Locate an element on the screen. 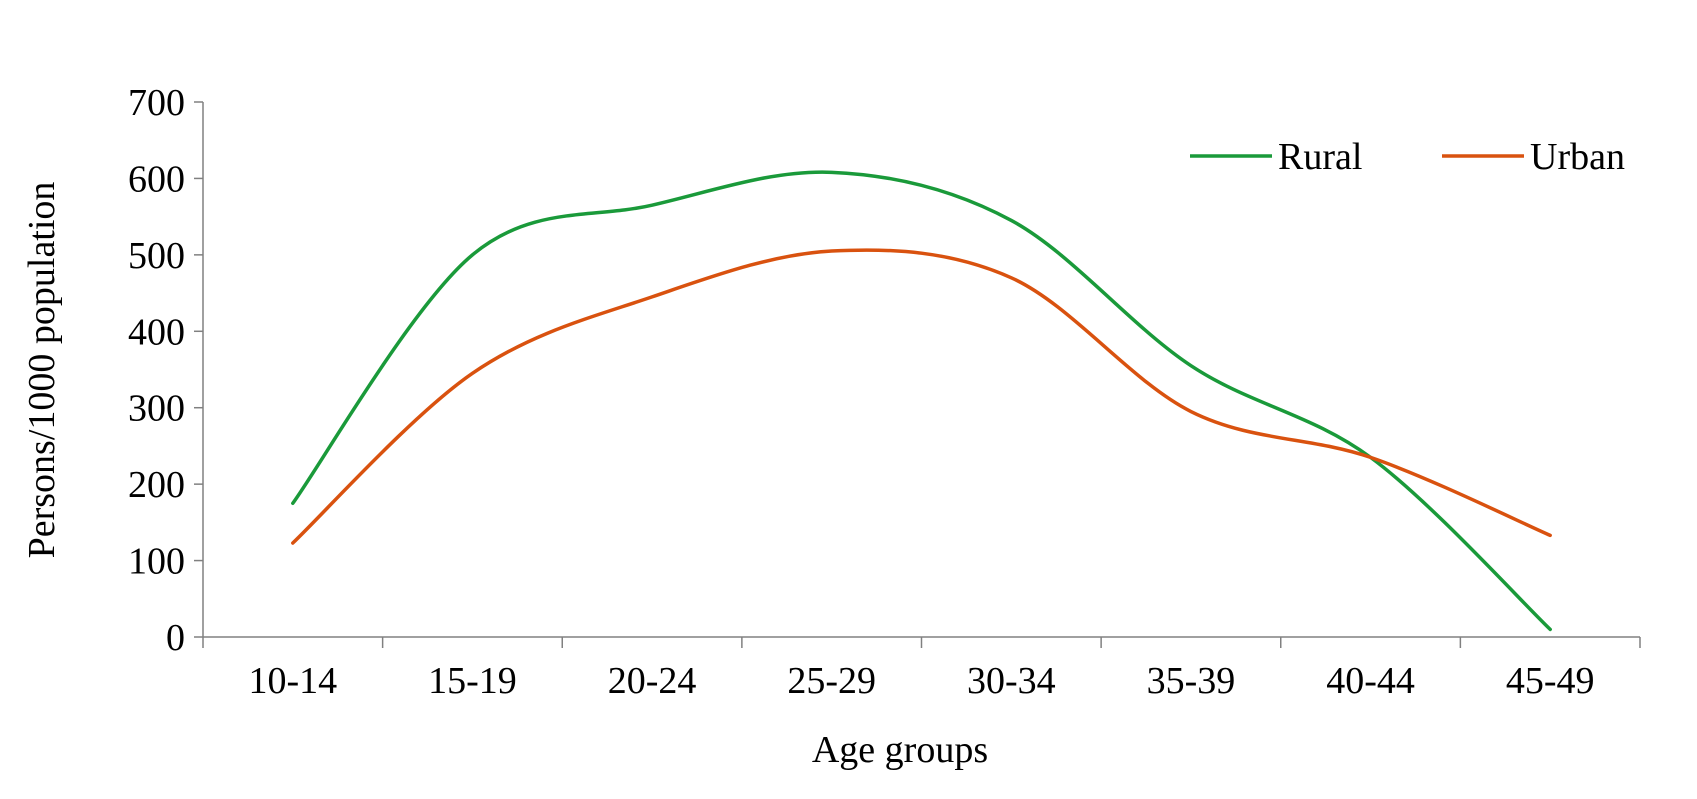 The image size is (1697, 799). y-tick-label: 400 is located at coordinates (156, 332).